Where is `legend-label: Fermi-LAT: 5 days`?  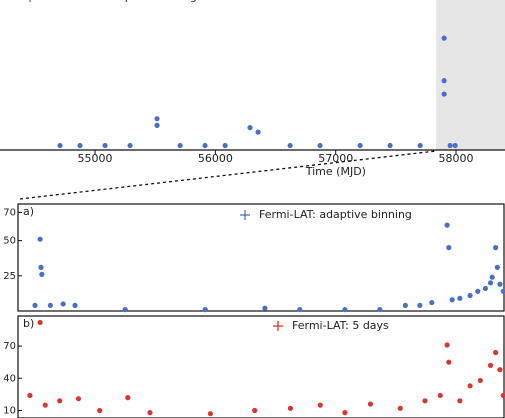
legend-label: Fermi-LAT: 5 days is located at coordinates (340, 325).